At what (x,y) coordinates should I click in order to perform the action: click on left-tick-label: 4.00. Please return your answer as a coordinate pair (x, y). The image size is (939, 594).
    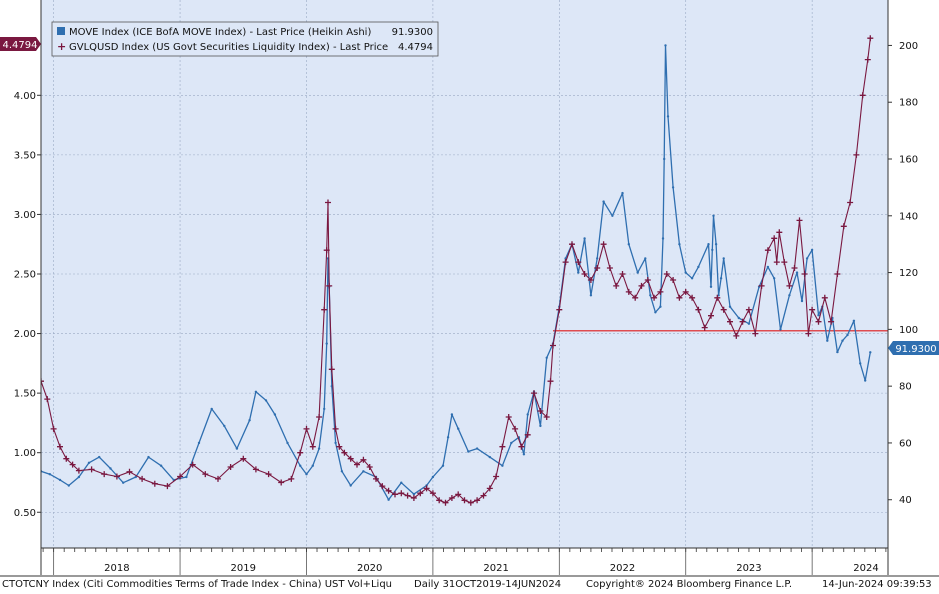
    Looking at the image, I should click on (25, 96).